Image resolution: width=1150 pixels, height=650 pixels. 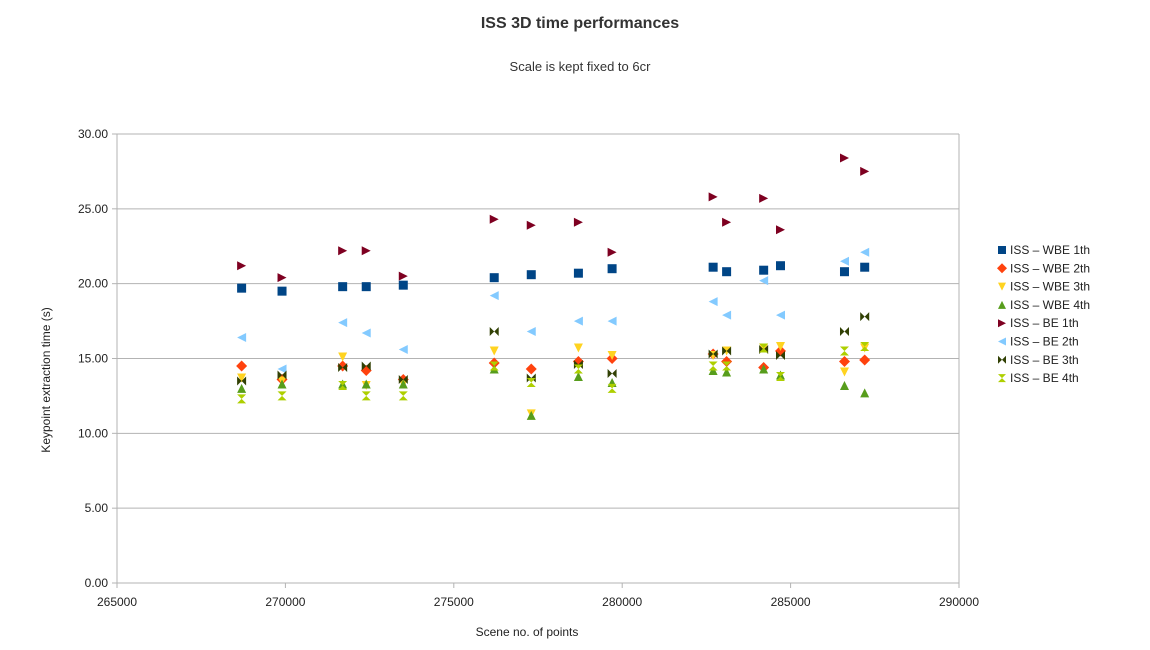 I want to click on x-tick-label: 290000, so click(x=959, y=602).